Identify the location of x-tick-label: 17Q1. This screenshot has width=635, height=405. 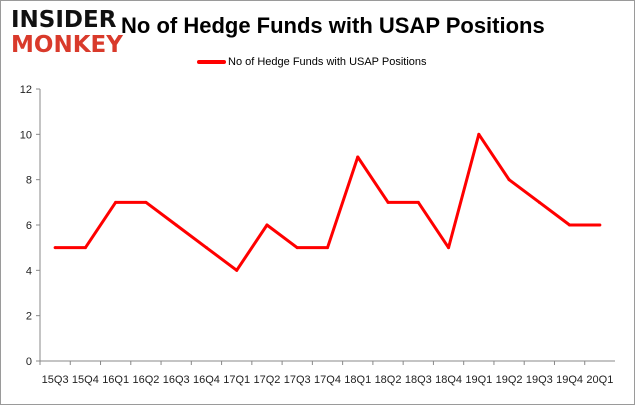
(236, 380).